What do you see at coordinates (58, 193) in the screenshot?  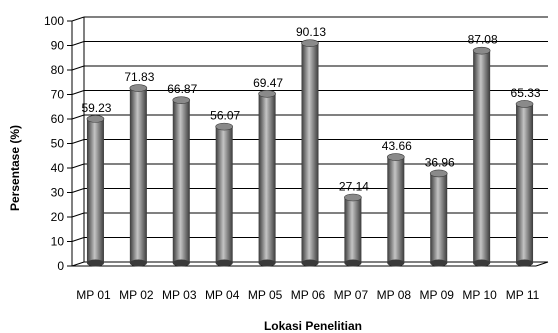 I see `y-tick-label: 30` at bounding box center [58, 193].